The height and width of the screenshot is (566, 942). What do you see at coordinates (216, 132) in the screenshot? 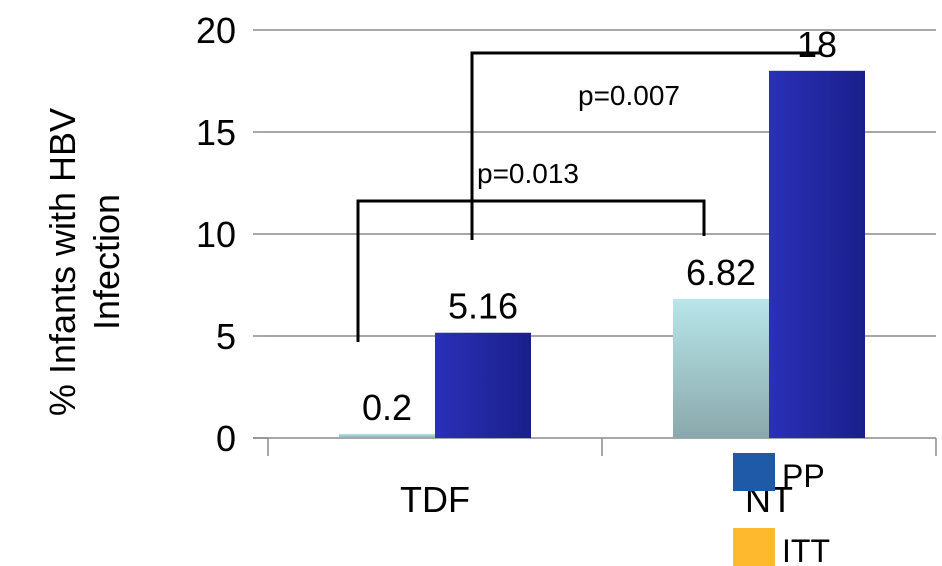
I see `y-tick-label: 15` at bounding box center [216, 132].